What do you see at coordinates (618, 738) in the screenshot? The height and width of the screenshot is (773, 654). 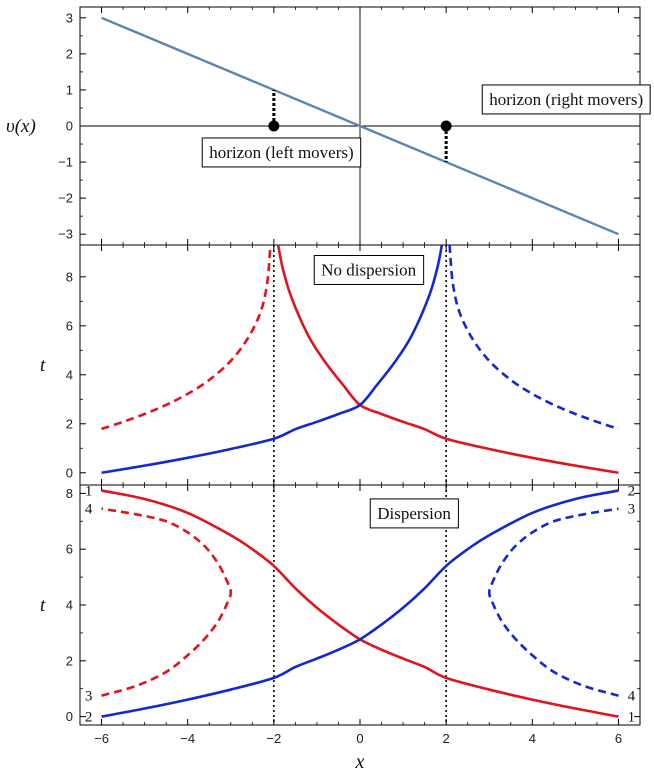 I see `x-tick-label: 6` at bounding box center [618, 738].